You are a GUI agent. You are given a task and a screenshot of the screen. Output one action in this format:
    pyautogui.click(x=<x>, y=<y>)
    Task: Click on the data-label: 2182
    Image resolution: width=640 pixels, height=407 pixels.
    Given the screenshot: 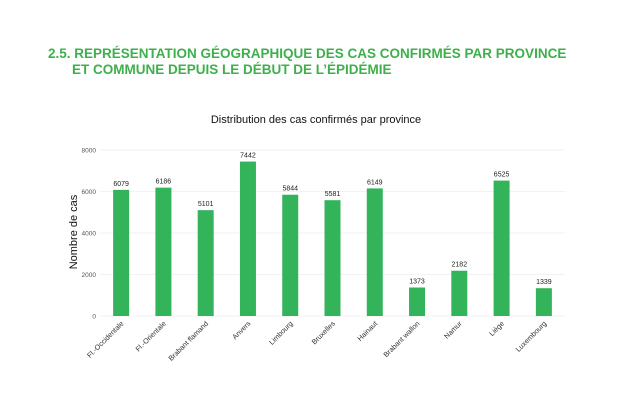 What is the action you would take?
    pyautogui.click(x=460, y=265)
    